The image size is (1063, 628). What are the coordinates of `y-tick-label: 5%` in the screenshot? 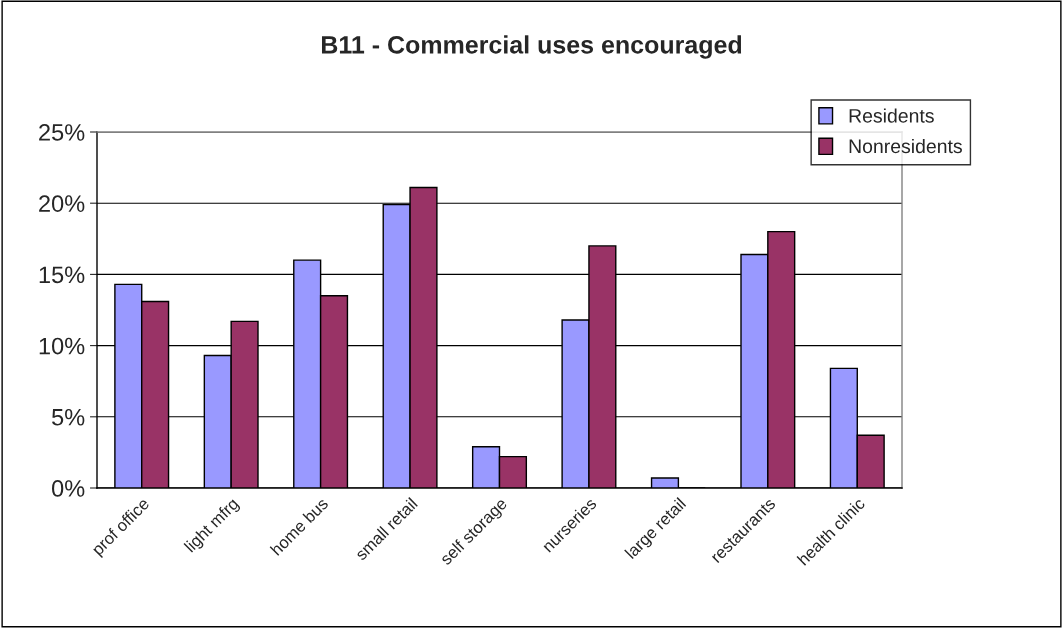 It's located at (68, 417).